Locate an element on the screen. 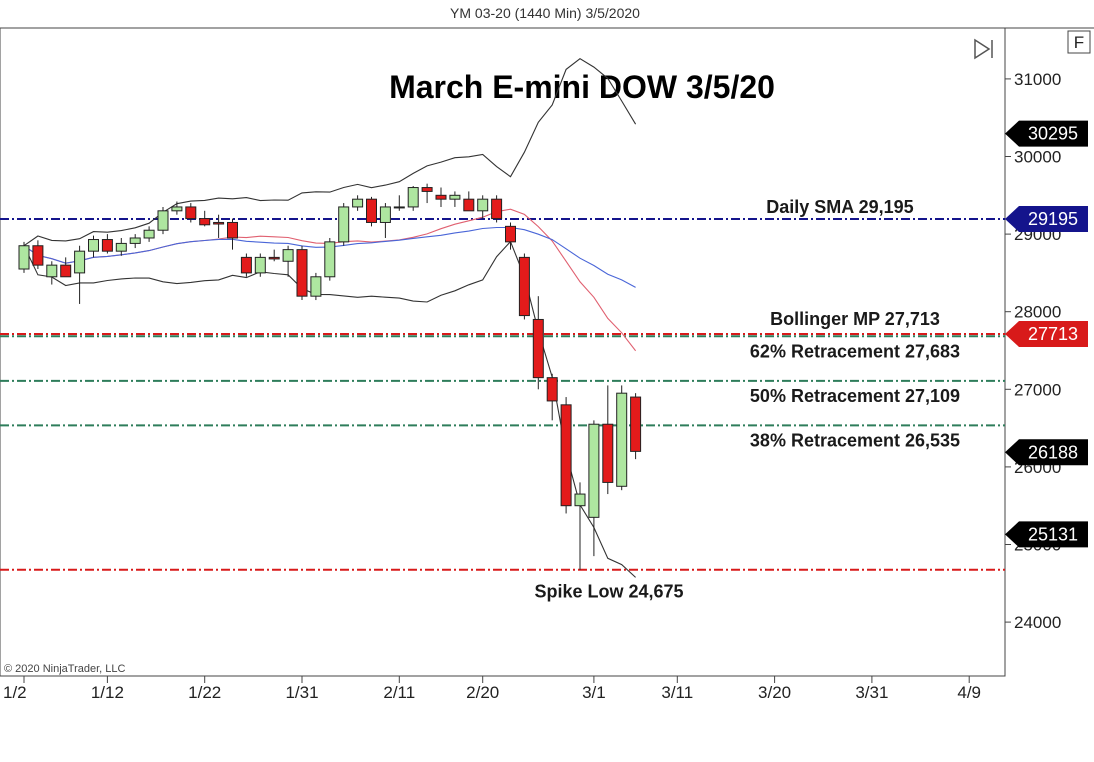 This screenshot has width=1094, height=762. bollinger-upper-band is located at coordinates (330, 152).